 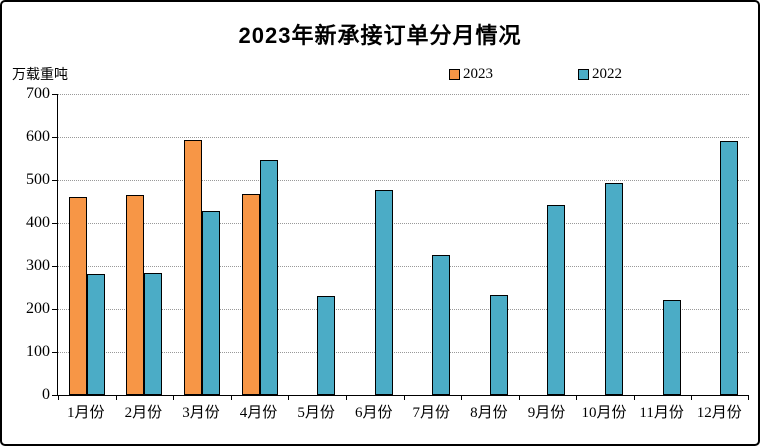 I want to click on legend-item-2023: 2023, so click(x=471, y=74).